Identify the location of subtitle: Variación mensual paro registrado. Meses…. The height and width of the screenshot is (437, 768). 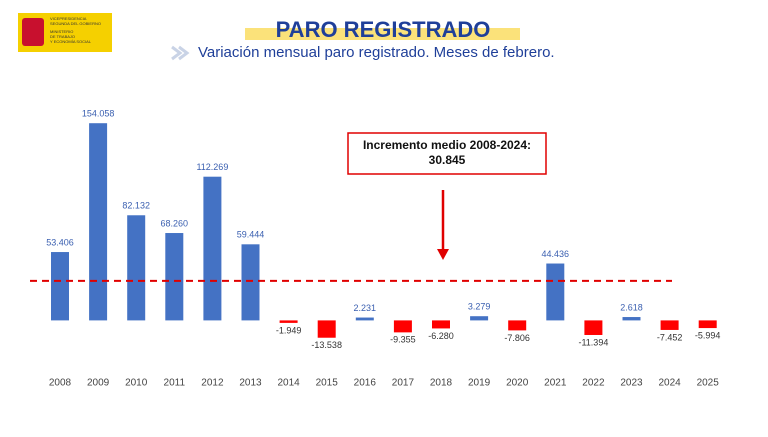
(376, 52).